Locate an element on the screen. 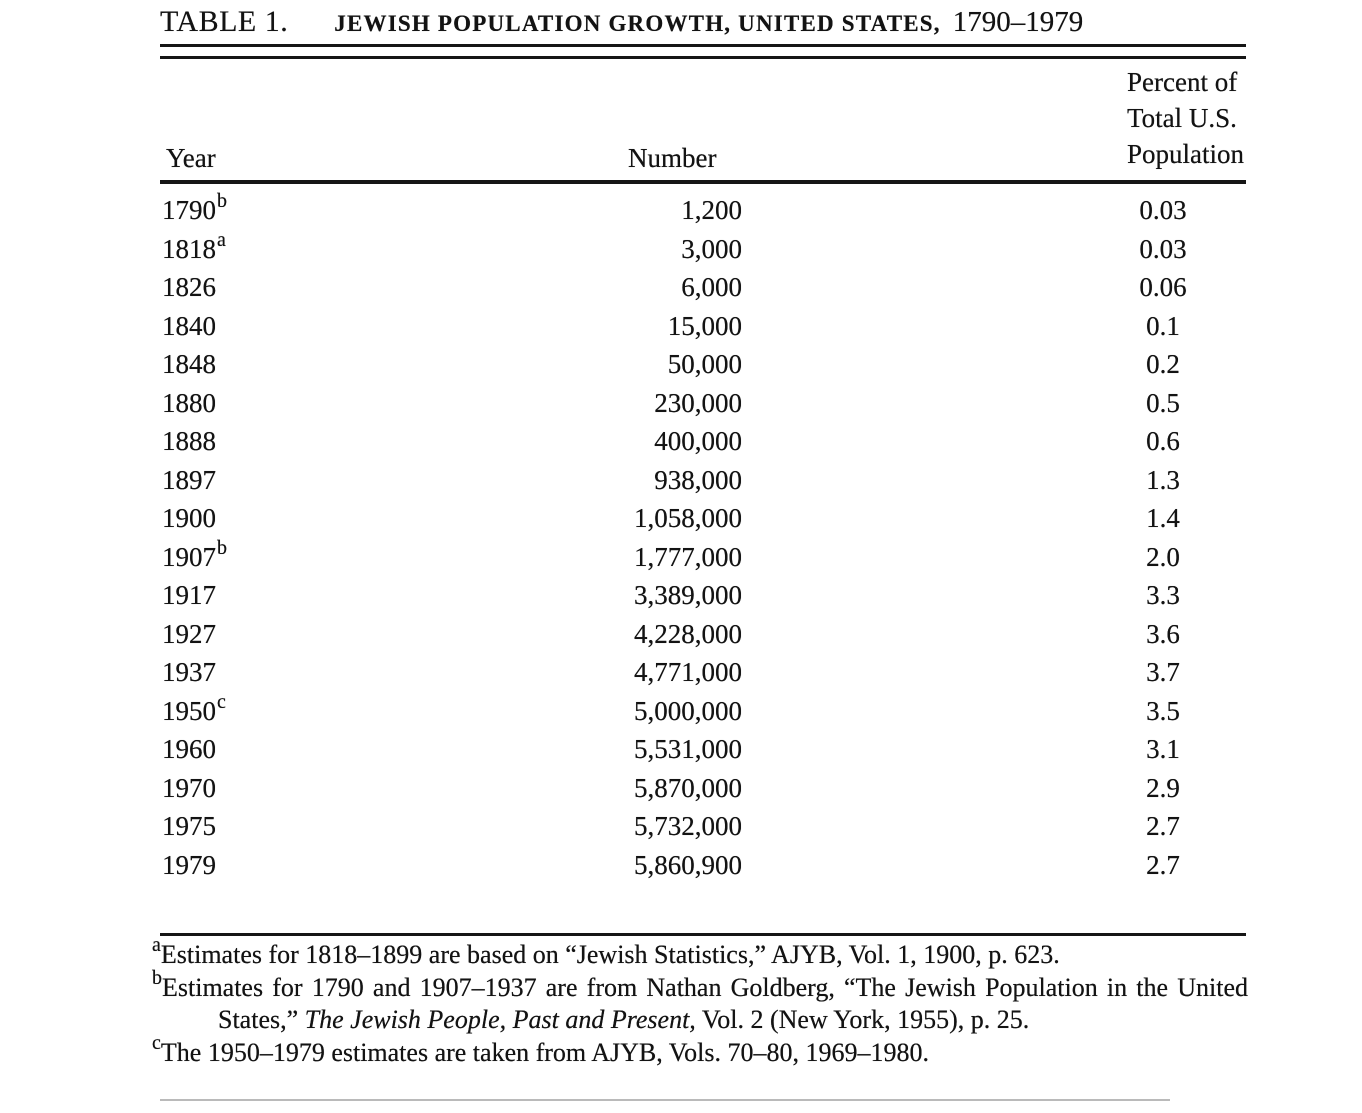  table-row: 1917 3,389,000 3.3 is located at coordinates (703, 595).